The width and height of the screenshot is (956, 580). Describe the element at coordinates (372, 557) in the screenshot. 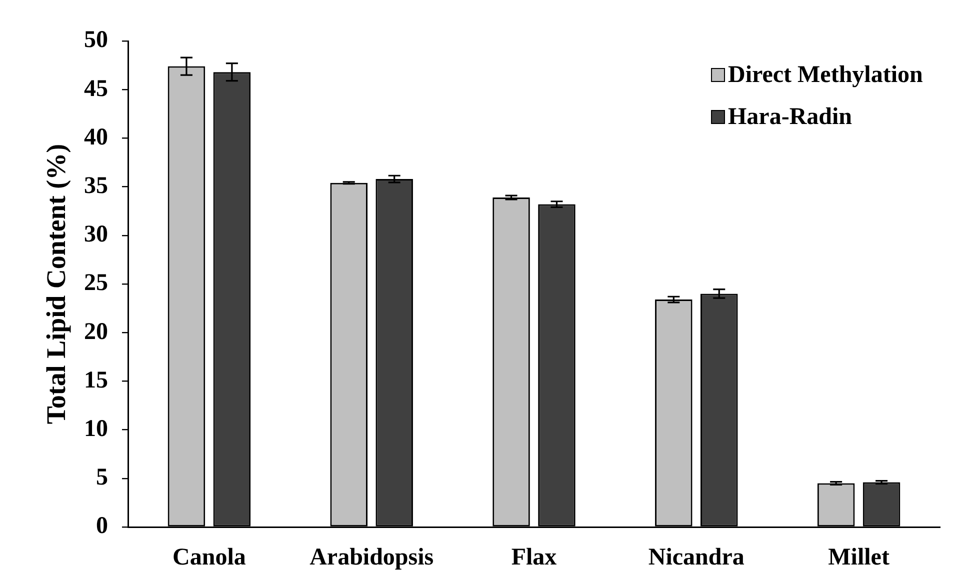

I see `x-tick-label: Arabidopsis` at that location.